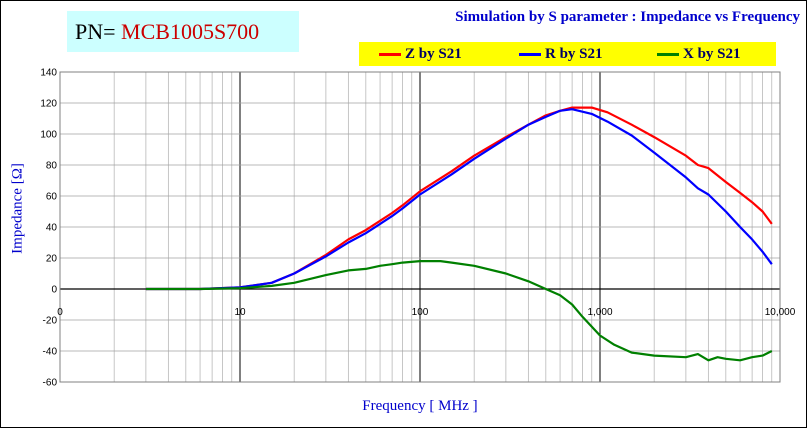 Image resolution: width=811 pixels, height=432 pixels. Describe the element at coordinates (52, 228) in the screenshot. I see `y-tick-label: 40` at that location.